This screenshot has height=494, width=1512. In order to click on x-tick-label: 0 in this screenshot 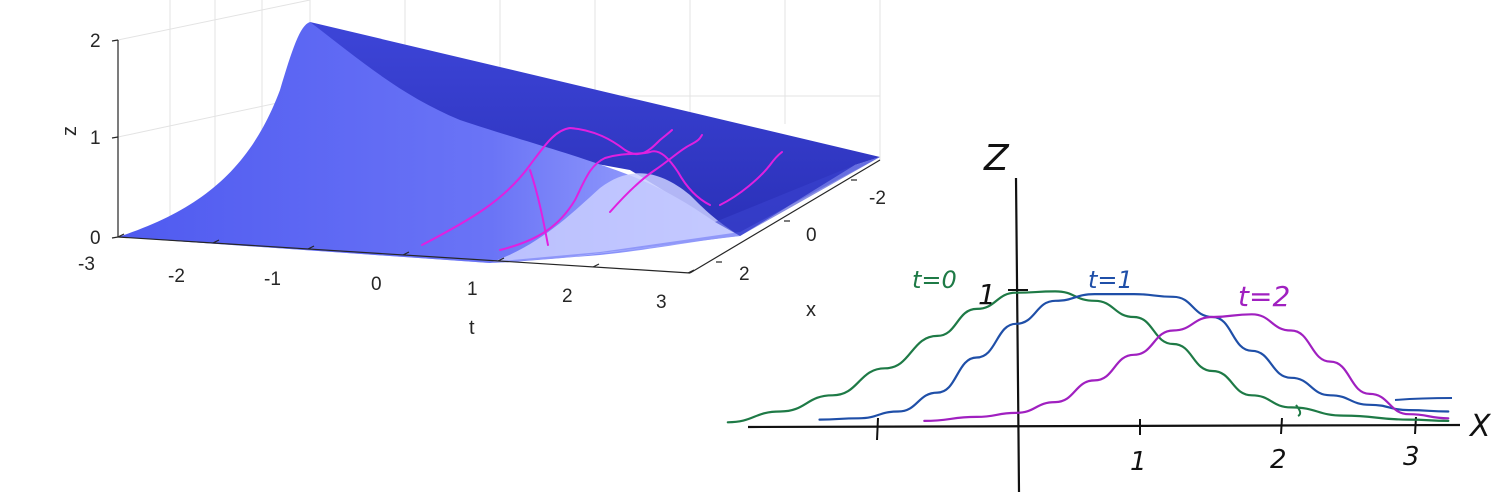, I will do `click(811, 235)`.